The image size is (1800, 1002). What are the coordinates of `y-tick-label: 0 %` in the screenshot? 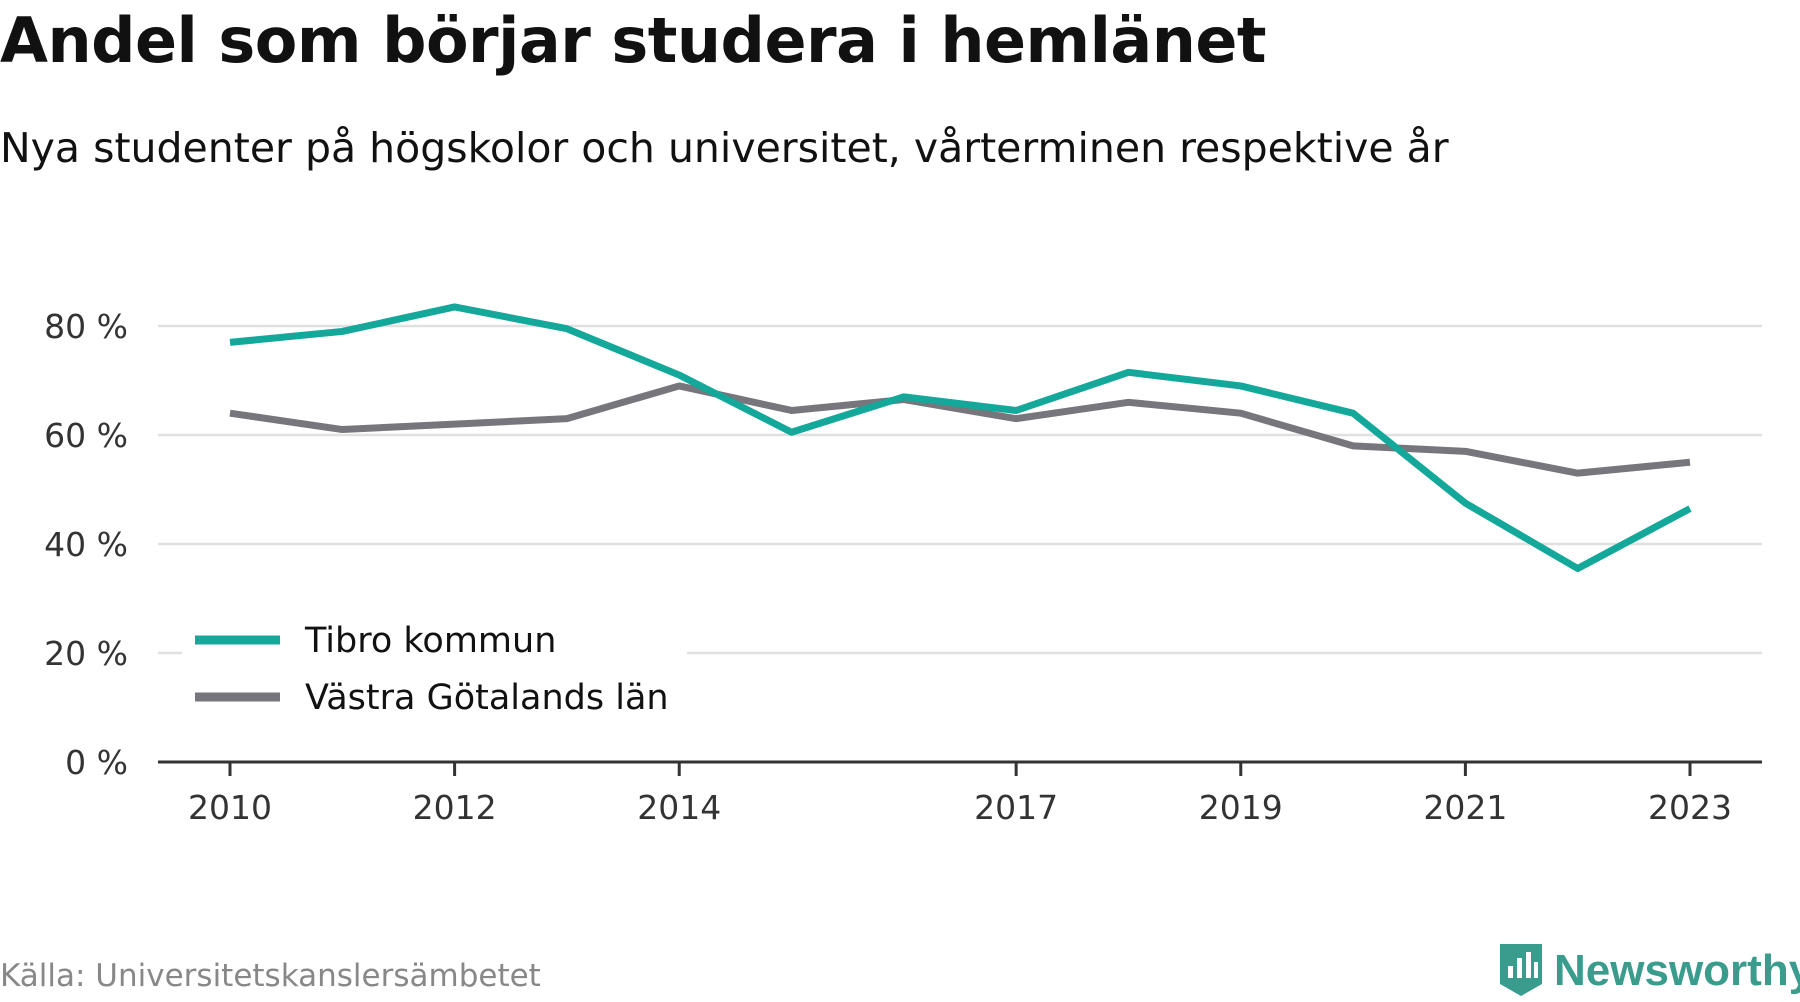 It's located at (96, 762).